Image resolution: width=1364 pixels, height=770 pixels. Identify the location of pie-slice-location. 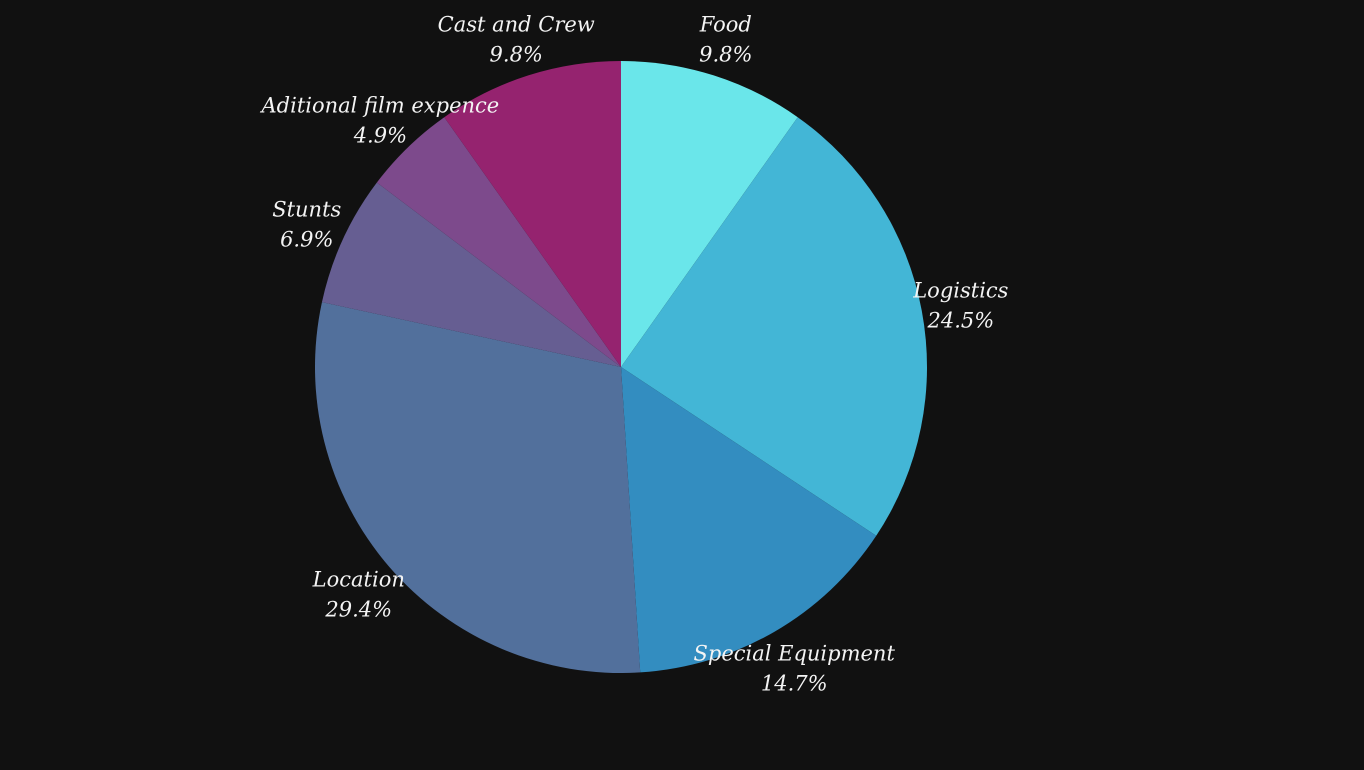
(478, 487).